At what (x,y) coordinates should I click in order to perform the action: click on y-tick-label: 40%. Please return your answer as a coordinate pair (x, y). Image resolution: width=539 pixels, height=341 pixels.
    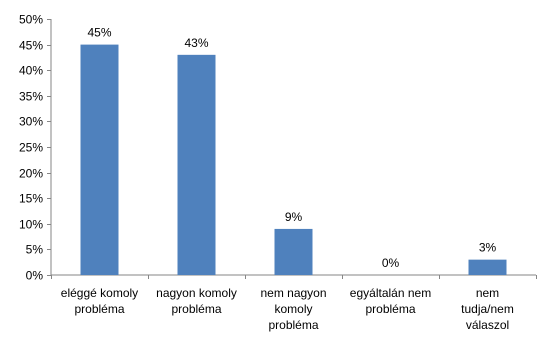
    Looking at the image, I should click on (31, 71).